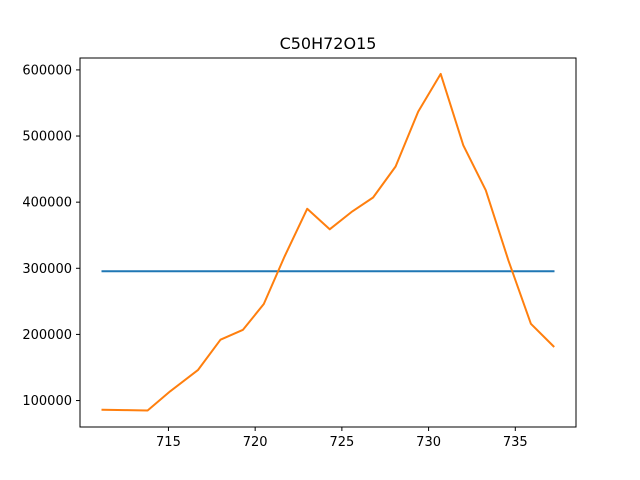 The width and height of the screenshot is (640, 480). I want to click on x-tick-label: 735, so click(515, 442).